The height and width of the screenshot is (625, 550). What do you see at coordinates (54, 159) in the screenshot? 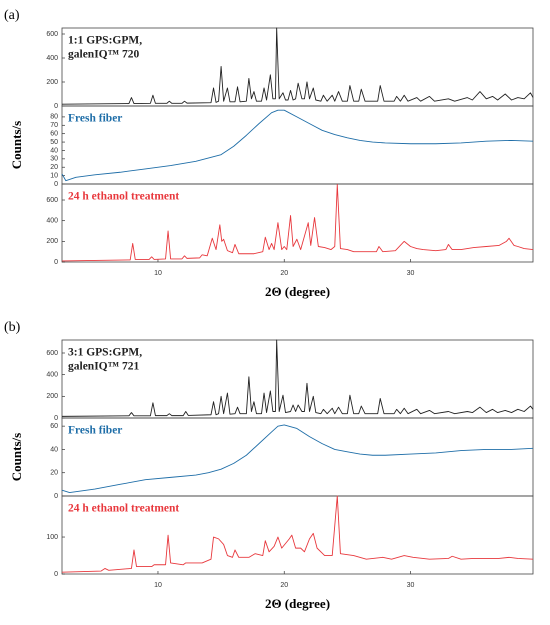
I see `y-tick-label: 30` at bounding box center [54, 159].